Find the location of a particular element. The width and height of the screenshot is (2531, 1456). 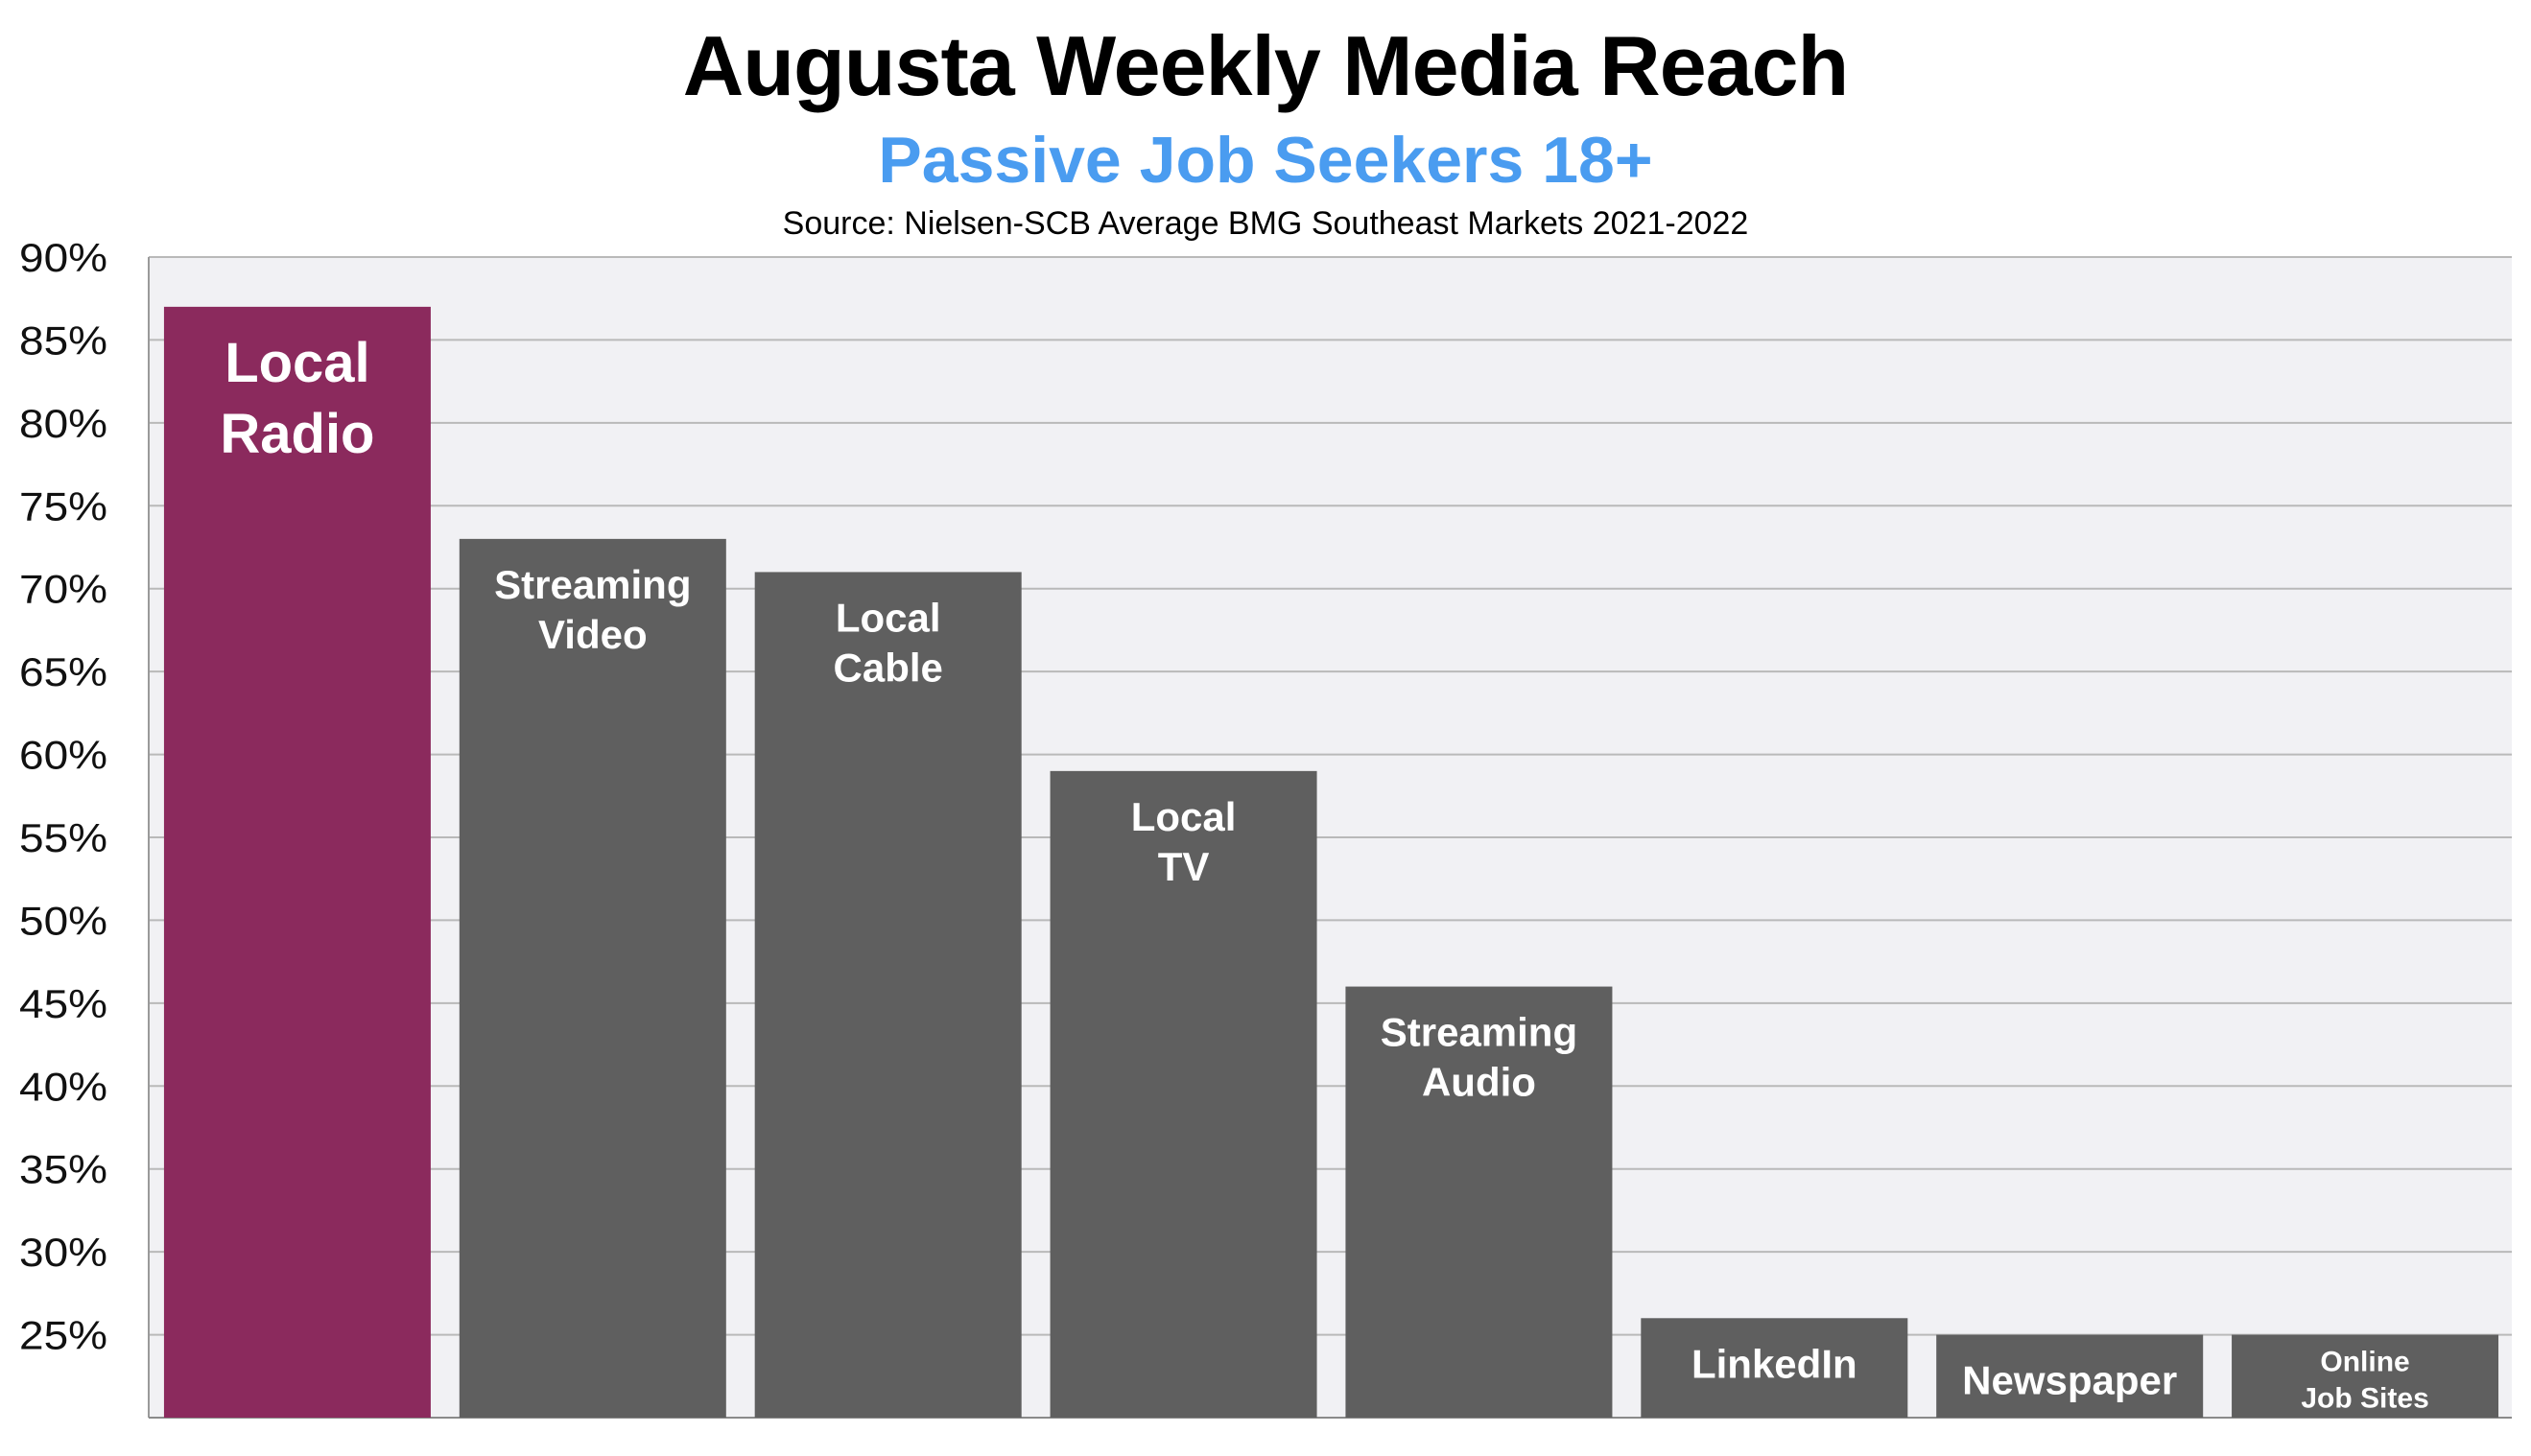

bar-label-line: LinkedIn is located at coordinates (1774, 1363).